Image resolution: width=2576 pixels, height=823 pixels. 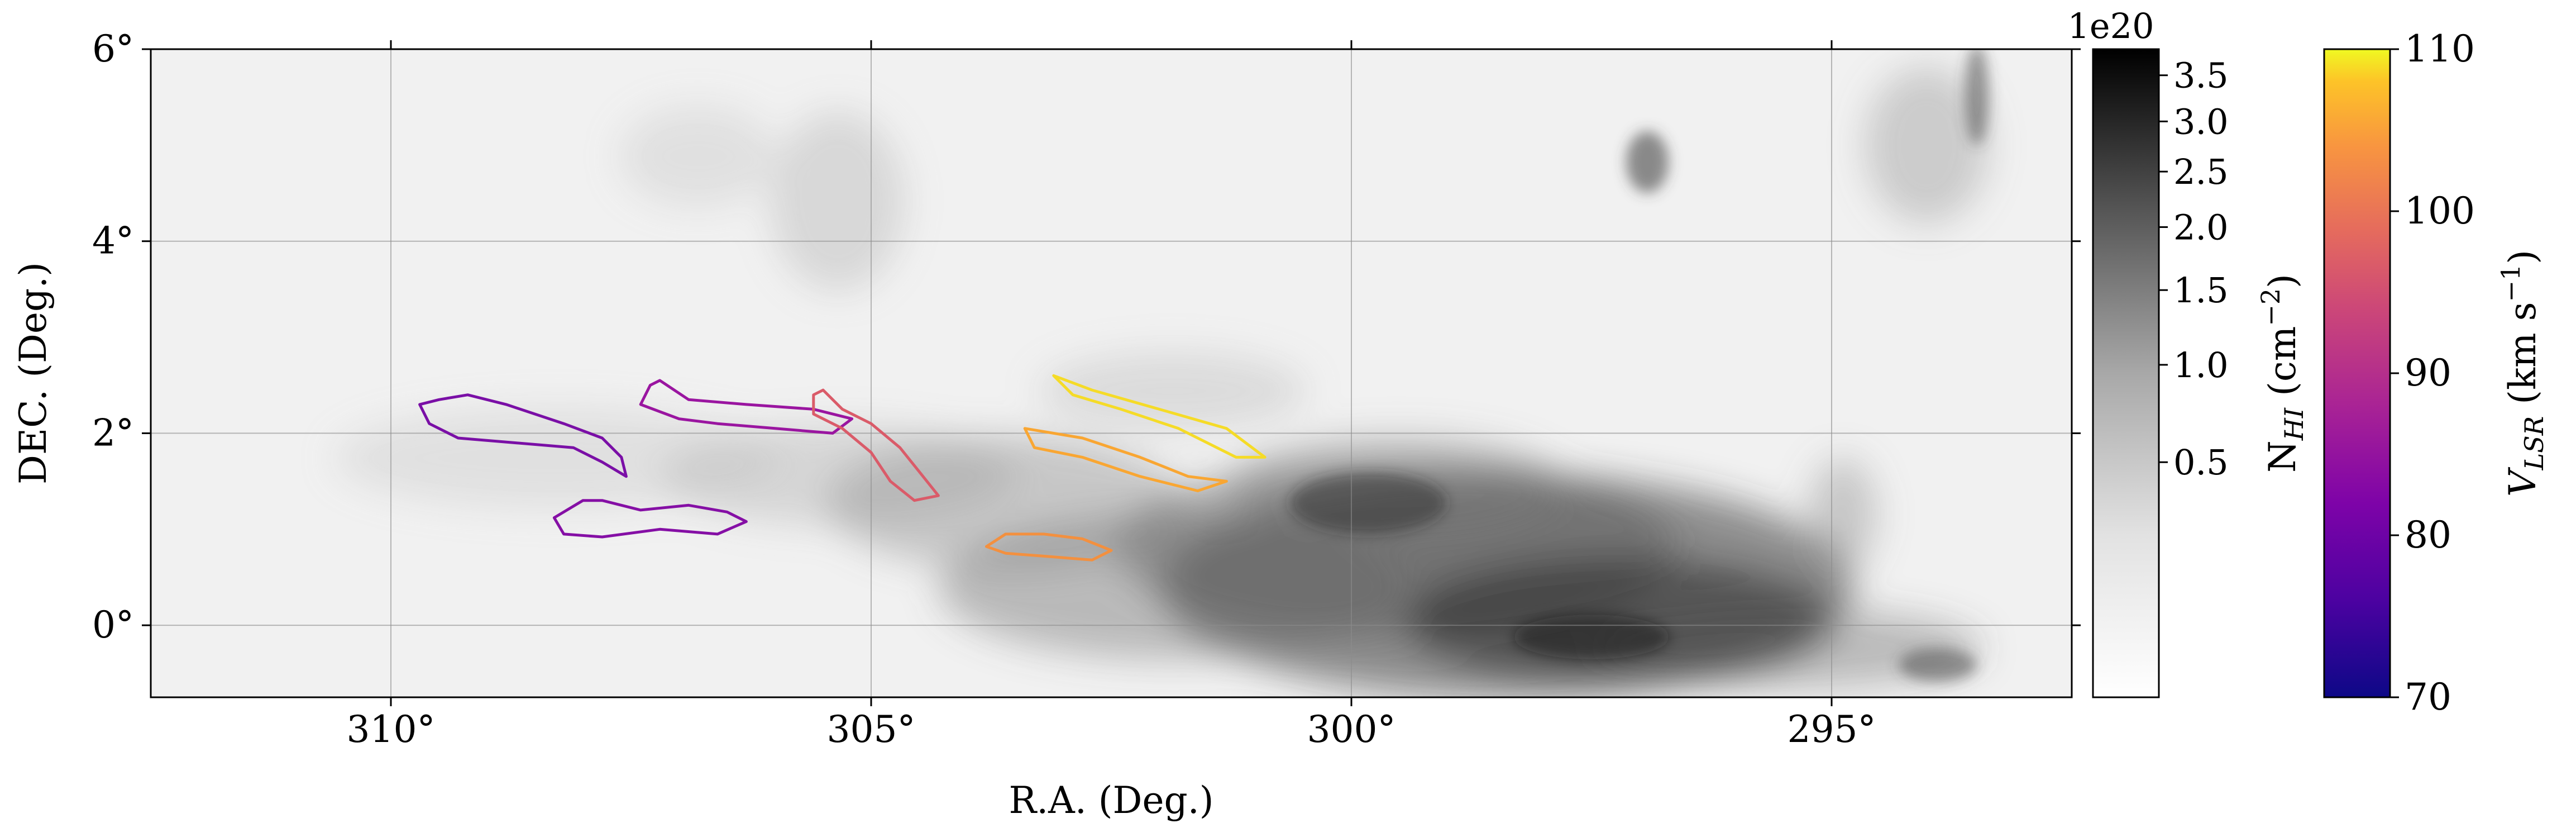 What do you see at coordinates (1832, 729) in the screenshot?
I see `x-tick-label: 295°` at bounding box center [1832, 729].